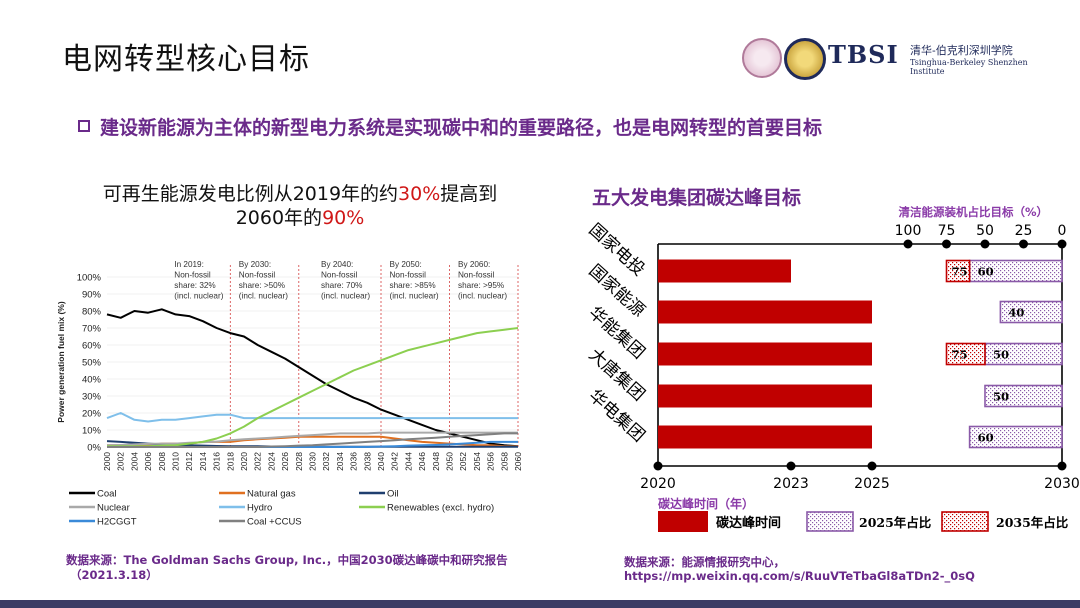 This screenshot has height=608, width=1080. Describe the element at coordinates (477, 461) in the screenshot. I see `x-tick-label: 2054` at that location.